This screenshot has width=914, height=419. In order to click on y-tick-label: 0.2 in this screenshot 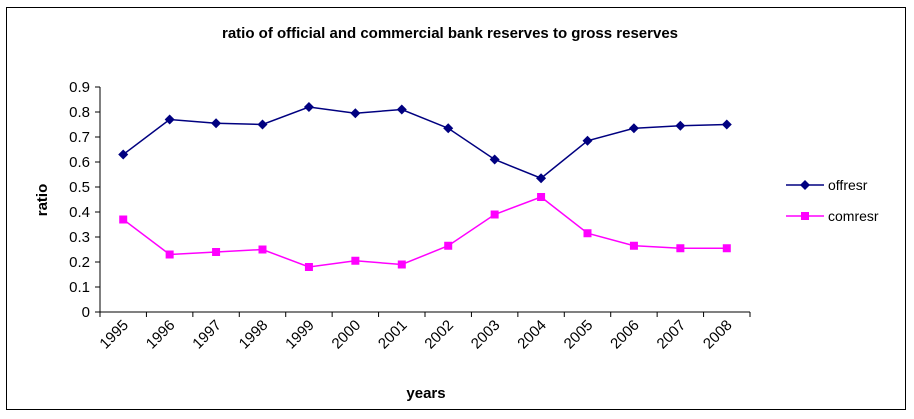, I will do `click(79, 262)`.